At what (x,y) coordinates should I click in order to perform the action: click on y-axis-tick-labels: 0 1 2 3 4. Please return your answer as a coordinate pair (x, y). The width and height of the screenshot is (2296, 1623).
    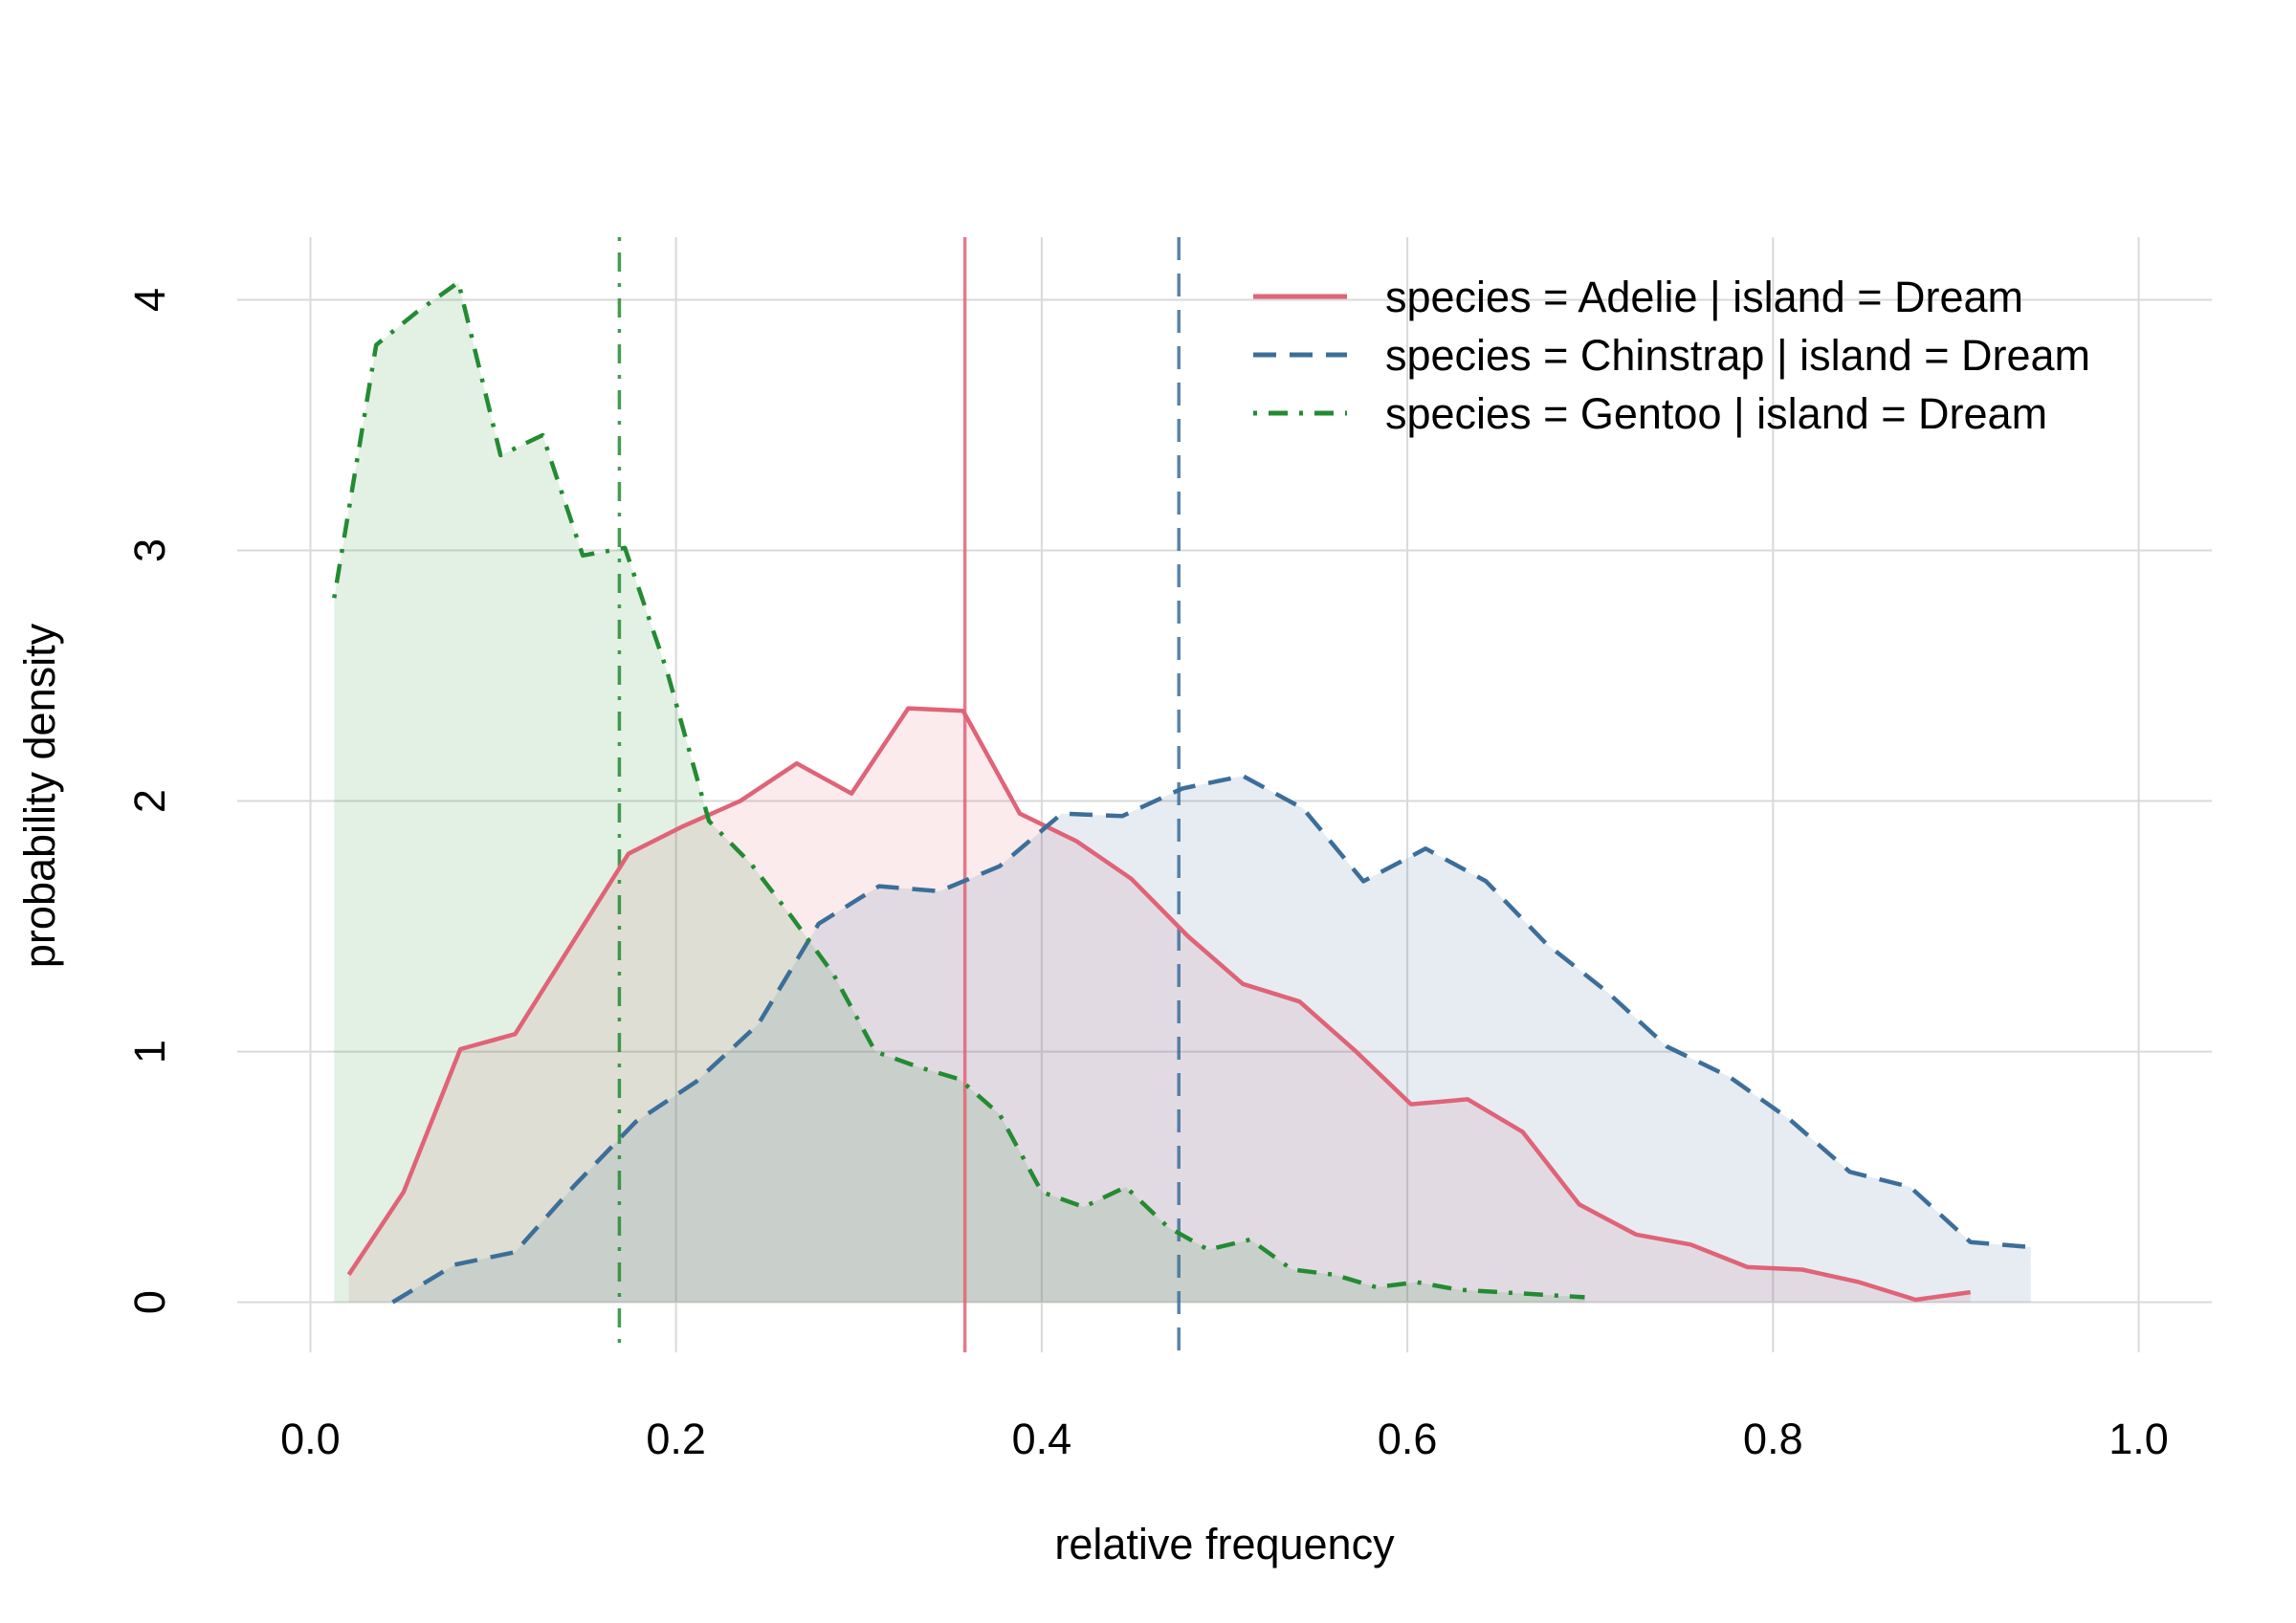
    Looking at the image, I should click on (150, 801).